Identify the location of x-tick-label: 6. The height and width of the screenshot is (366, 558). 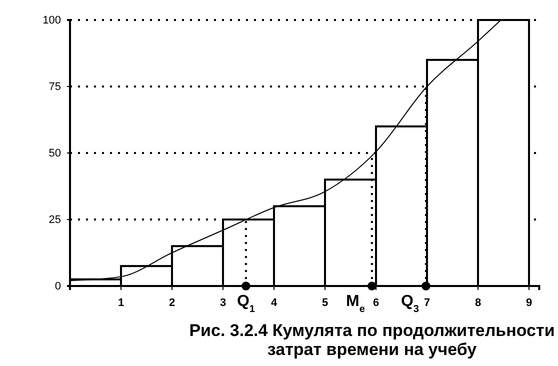
(376, 302).